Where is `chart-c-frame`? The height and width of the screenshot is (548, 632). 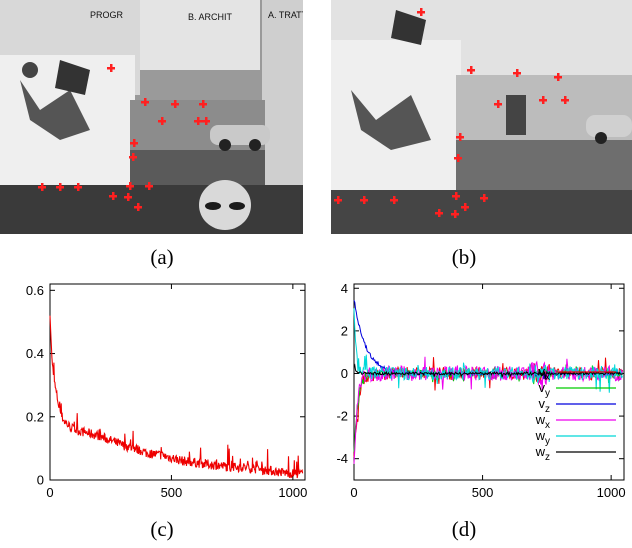
chart-c-frame is located at coordinates (177, 382).